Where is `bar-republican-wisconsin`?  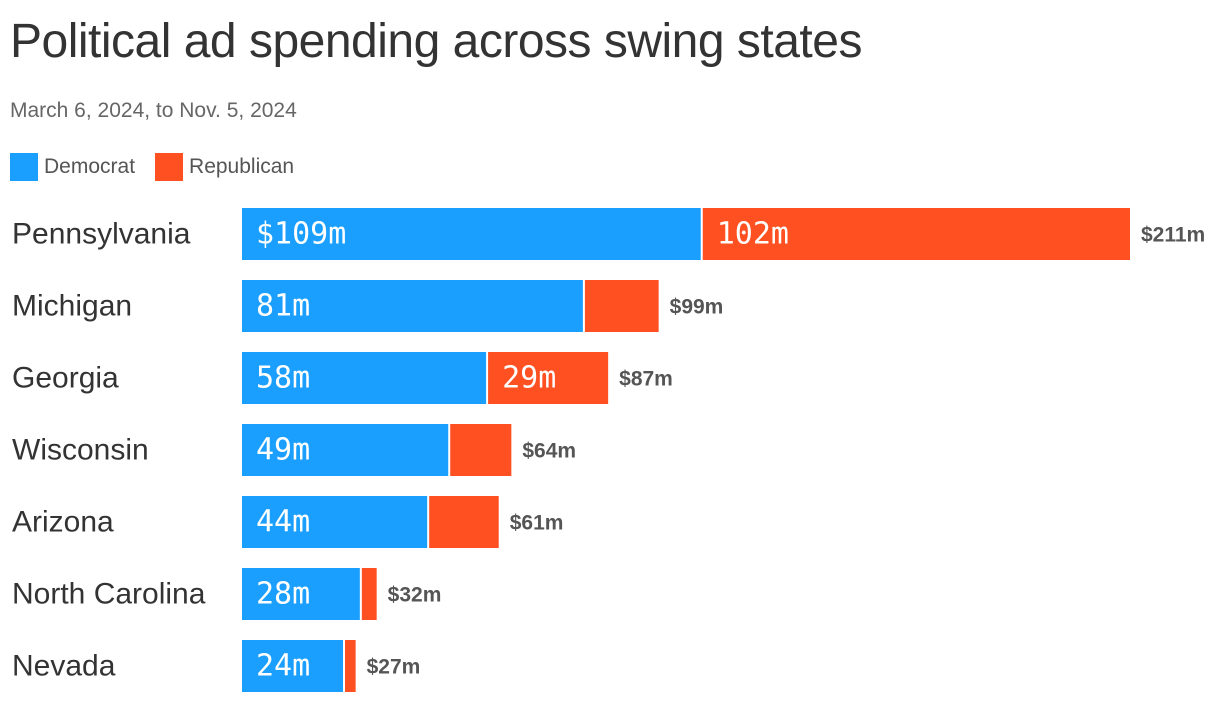 bar-republican-wisconsin is located at coordinates (481, 450).